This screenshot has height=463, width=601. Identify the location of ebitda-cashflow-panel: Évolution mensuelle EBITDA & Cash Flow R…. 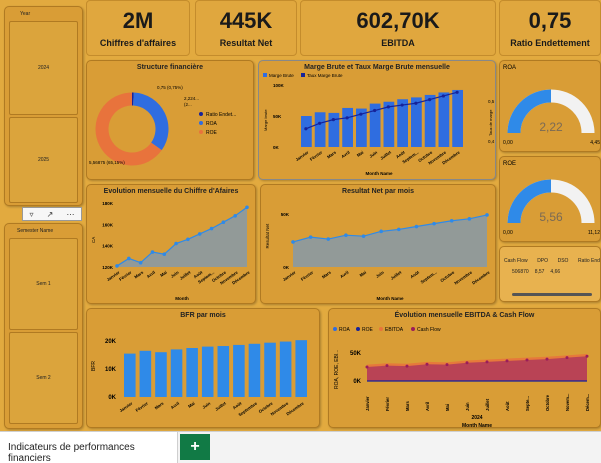
(464, 368).